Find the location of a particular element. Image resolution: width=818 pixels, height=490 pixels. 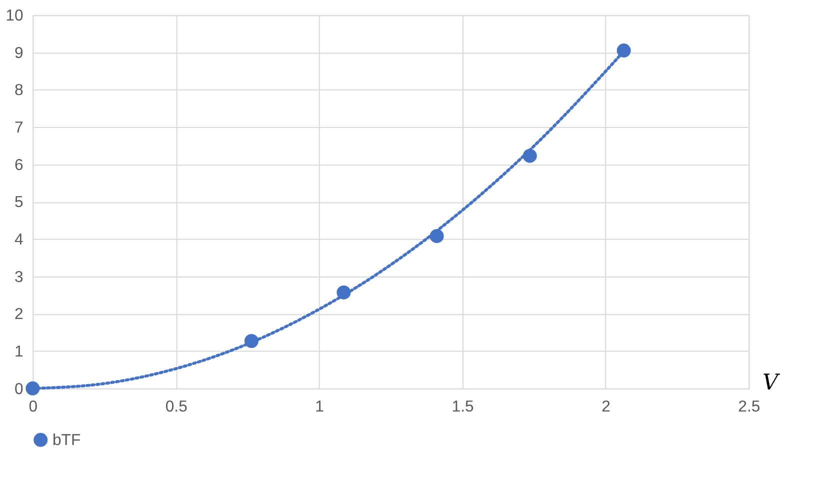

y-tick-label: 2 is located at coordinates (19, 315).